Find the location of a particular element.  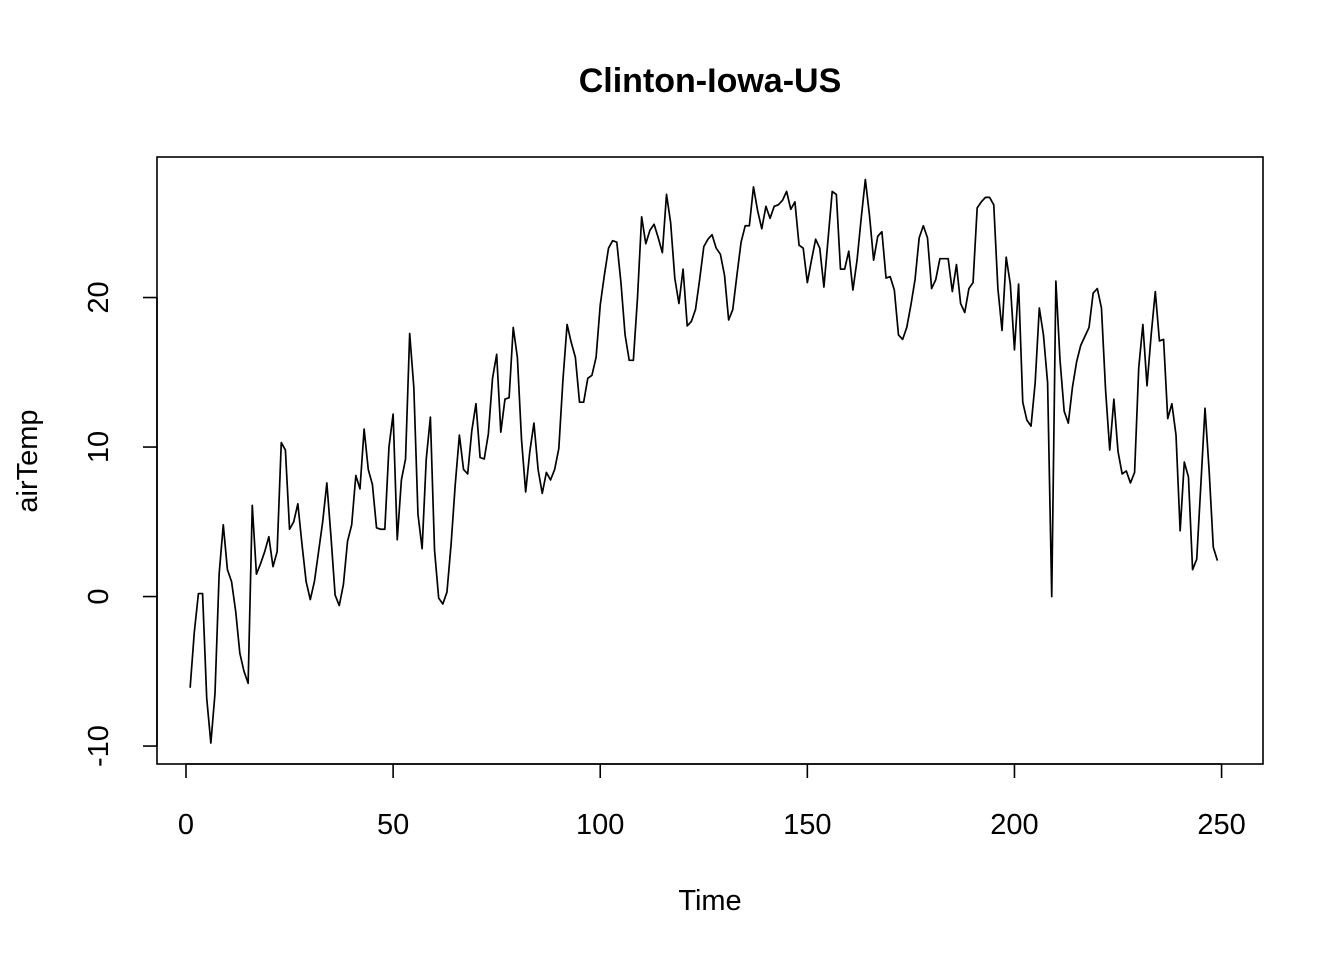

x-axis: 0 50 100 150 200 250 is located at coordinates (712, 802).